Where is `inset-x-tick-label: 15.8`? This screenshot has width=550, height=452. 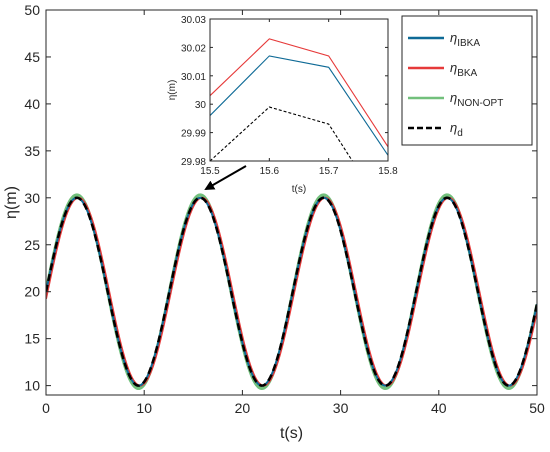 inset-x-tick-label: 15.8 is located at coordinates (388, 171).